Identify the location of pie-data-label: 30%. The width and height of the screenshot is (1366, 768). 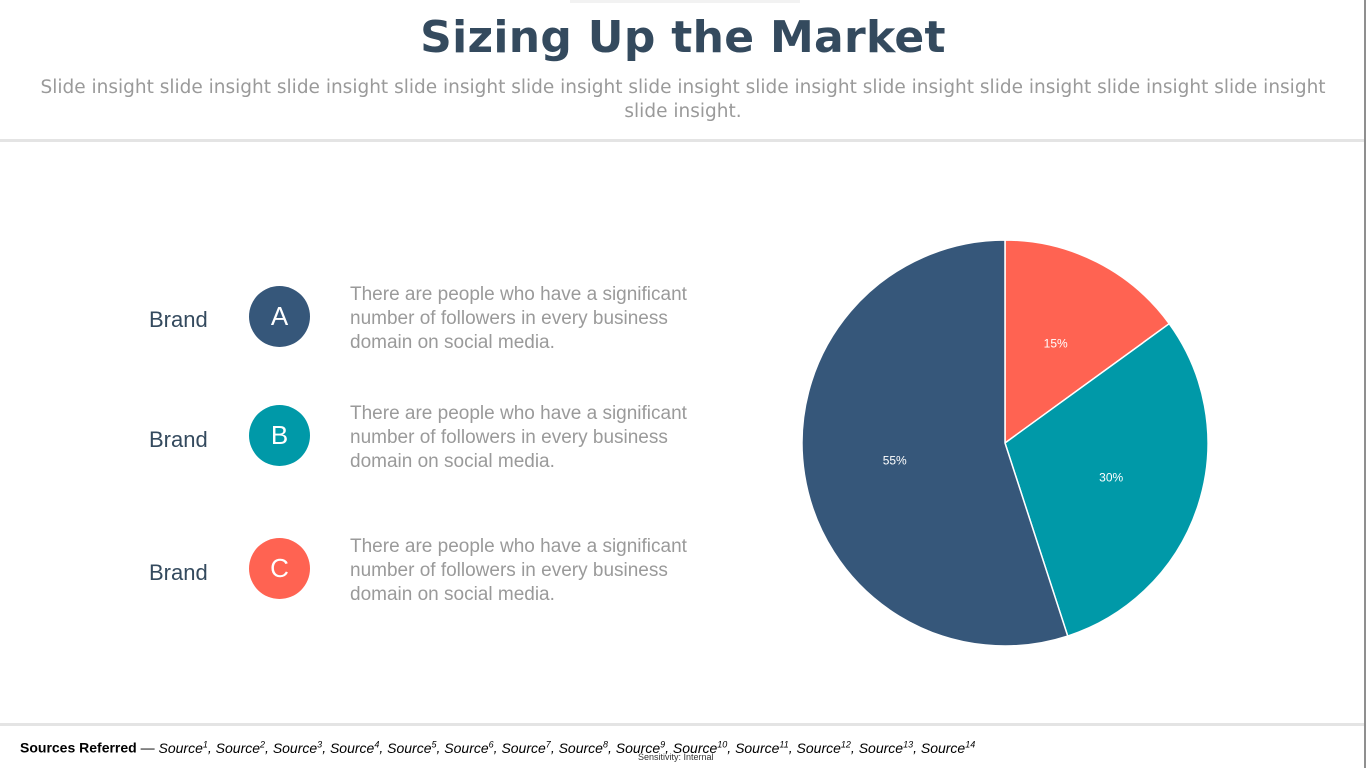
(1111, 478).